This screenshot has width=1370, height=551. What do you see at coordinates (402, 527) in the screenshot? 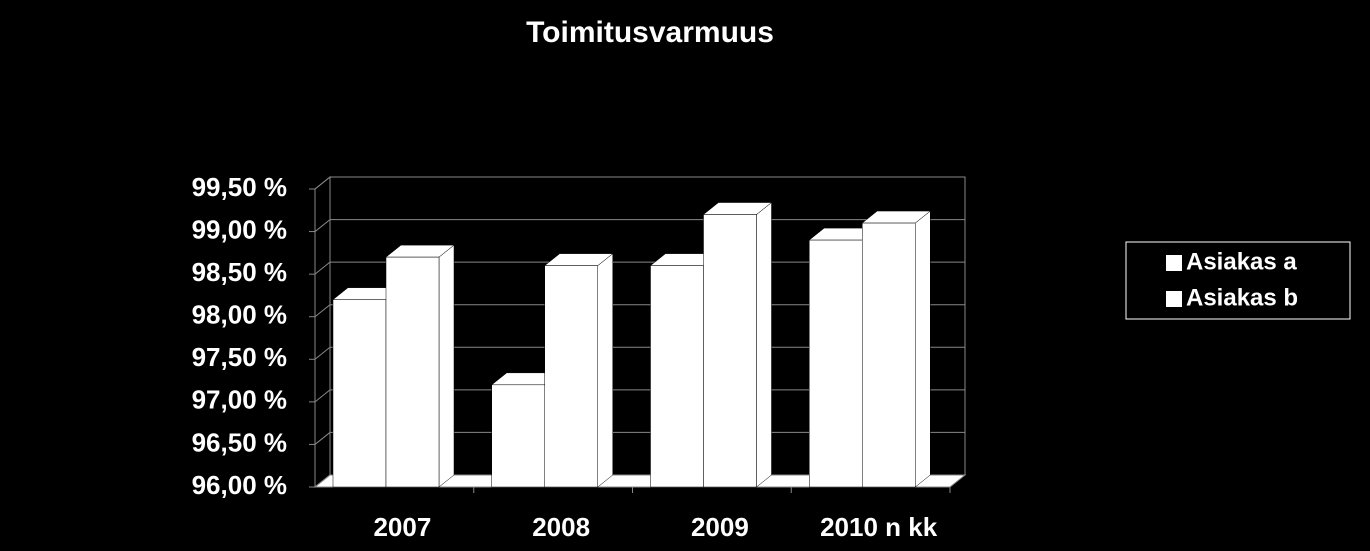
I see `x-tick-label: 2007` at bounding box center [402, 527].